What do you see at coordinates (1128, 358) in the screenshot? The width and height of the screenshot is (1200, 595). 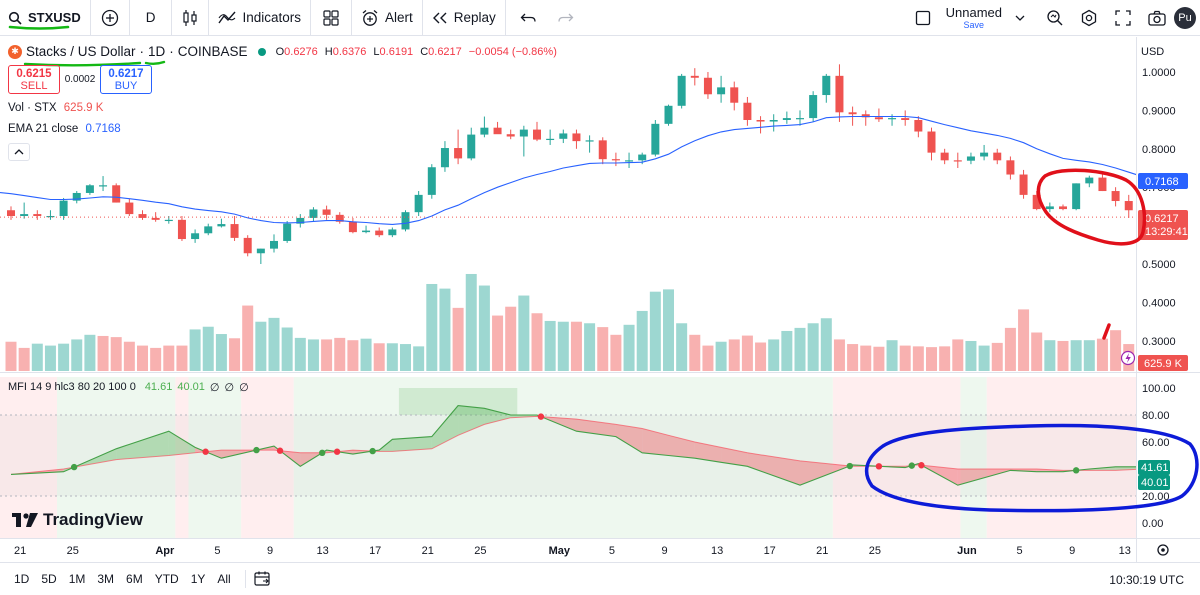 I see `lightning-icon` at bounding box center [1128, 358].